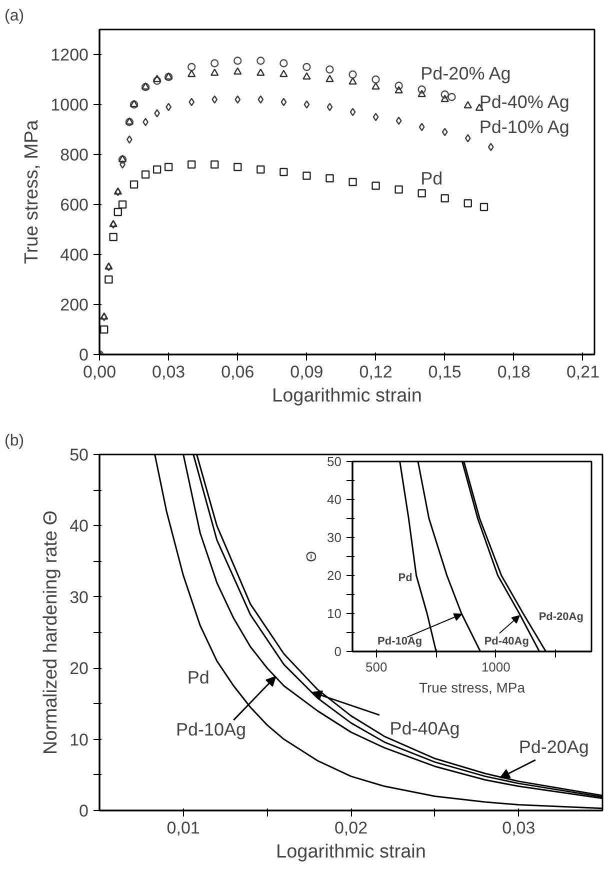 Image resolution: width=606 pixels, height=881 pixels. I want to click on x-tick-label: 500, so click(377, 667).